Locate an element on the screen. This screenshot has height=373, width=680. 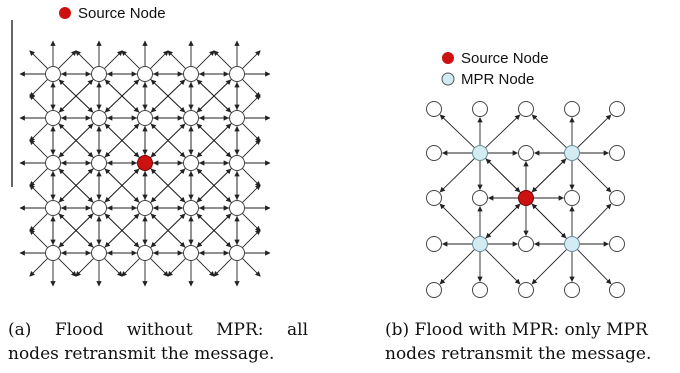
legend-a-source-label: Source Node is located at coordinates (122, 13).